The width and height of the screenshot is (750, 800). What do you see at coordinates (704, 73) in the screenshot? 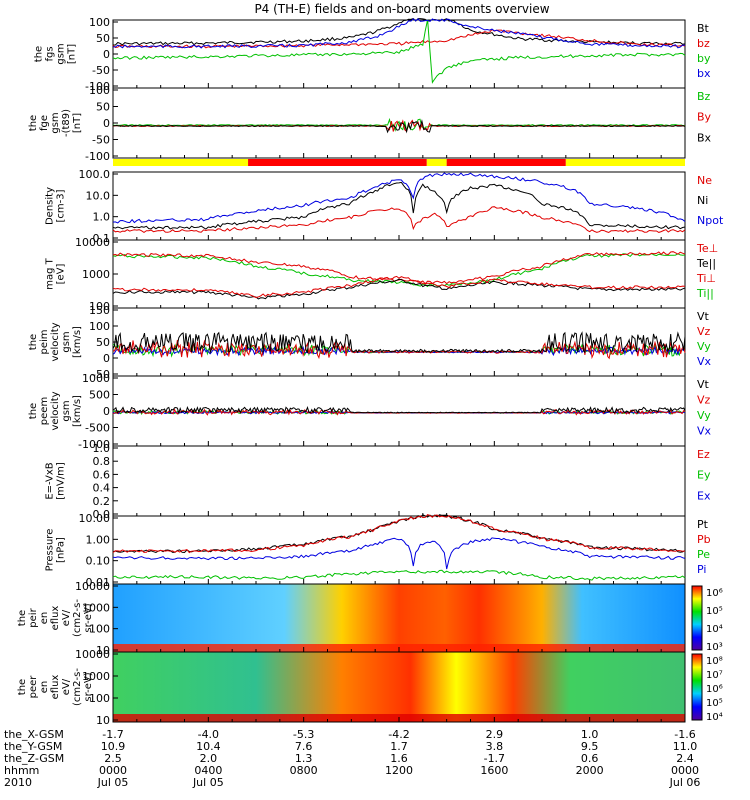
I see `legend-entry: bx` at bounding box center [704, 73].